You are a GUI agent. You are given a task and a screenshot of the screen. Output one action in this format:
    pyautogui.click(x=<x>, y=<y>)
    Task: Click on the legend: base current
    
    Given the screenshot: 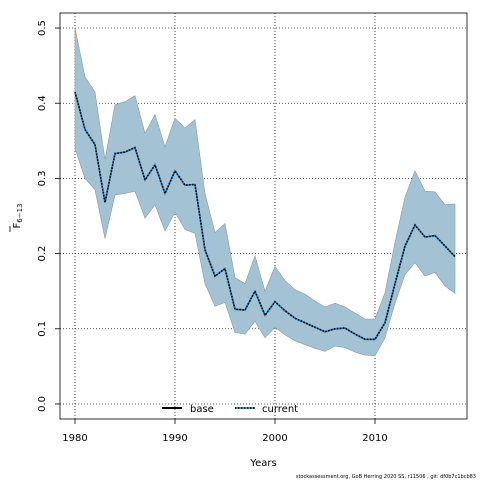 What is the action you would take?
    pyautogui.click(x=230, y=409)
    